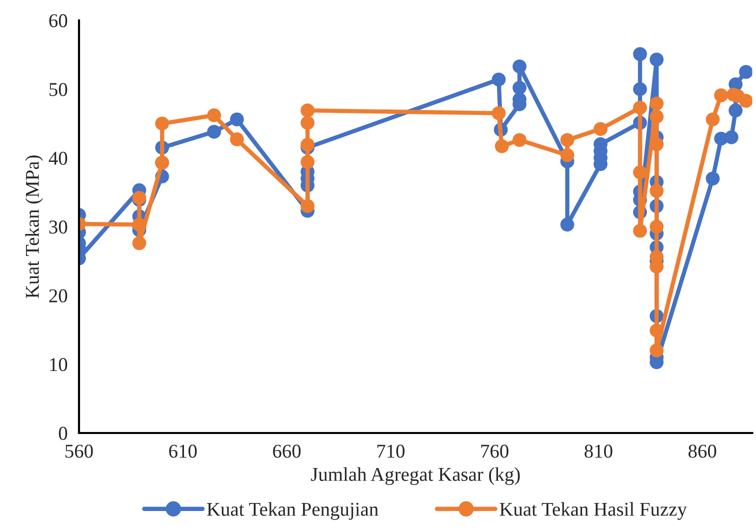 Image resolution: width=756 pixels, height=529 pixels. Describe the element at coordinates (598, 451) in the screenshot. I see `x-tick-label: 810` at that location.